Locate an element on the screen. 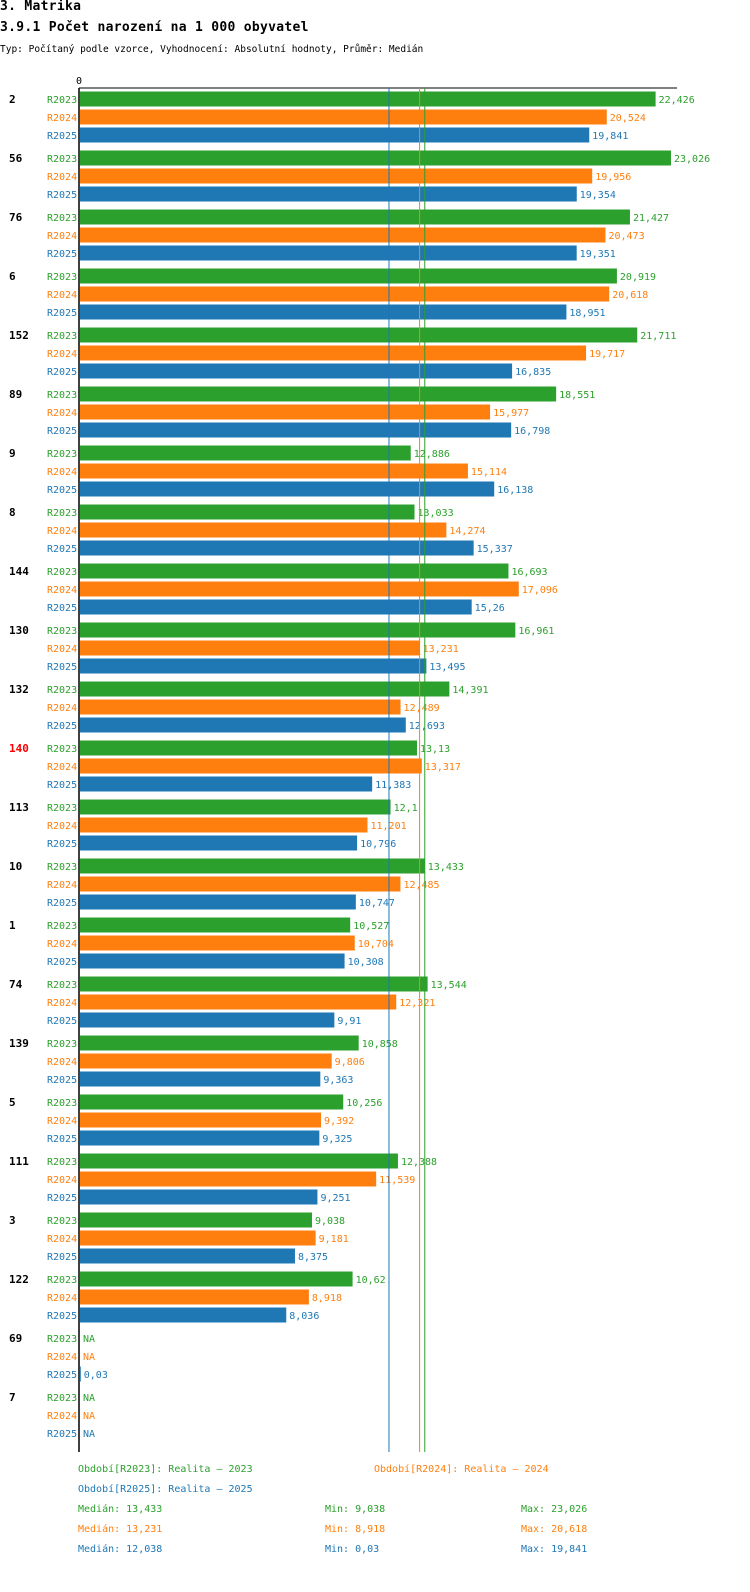 The image size is (750, 1592). group-label: 10 is located at coordinates (15, 866).